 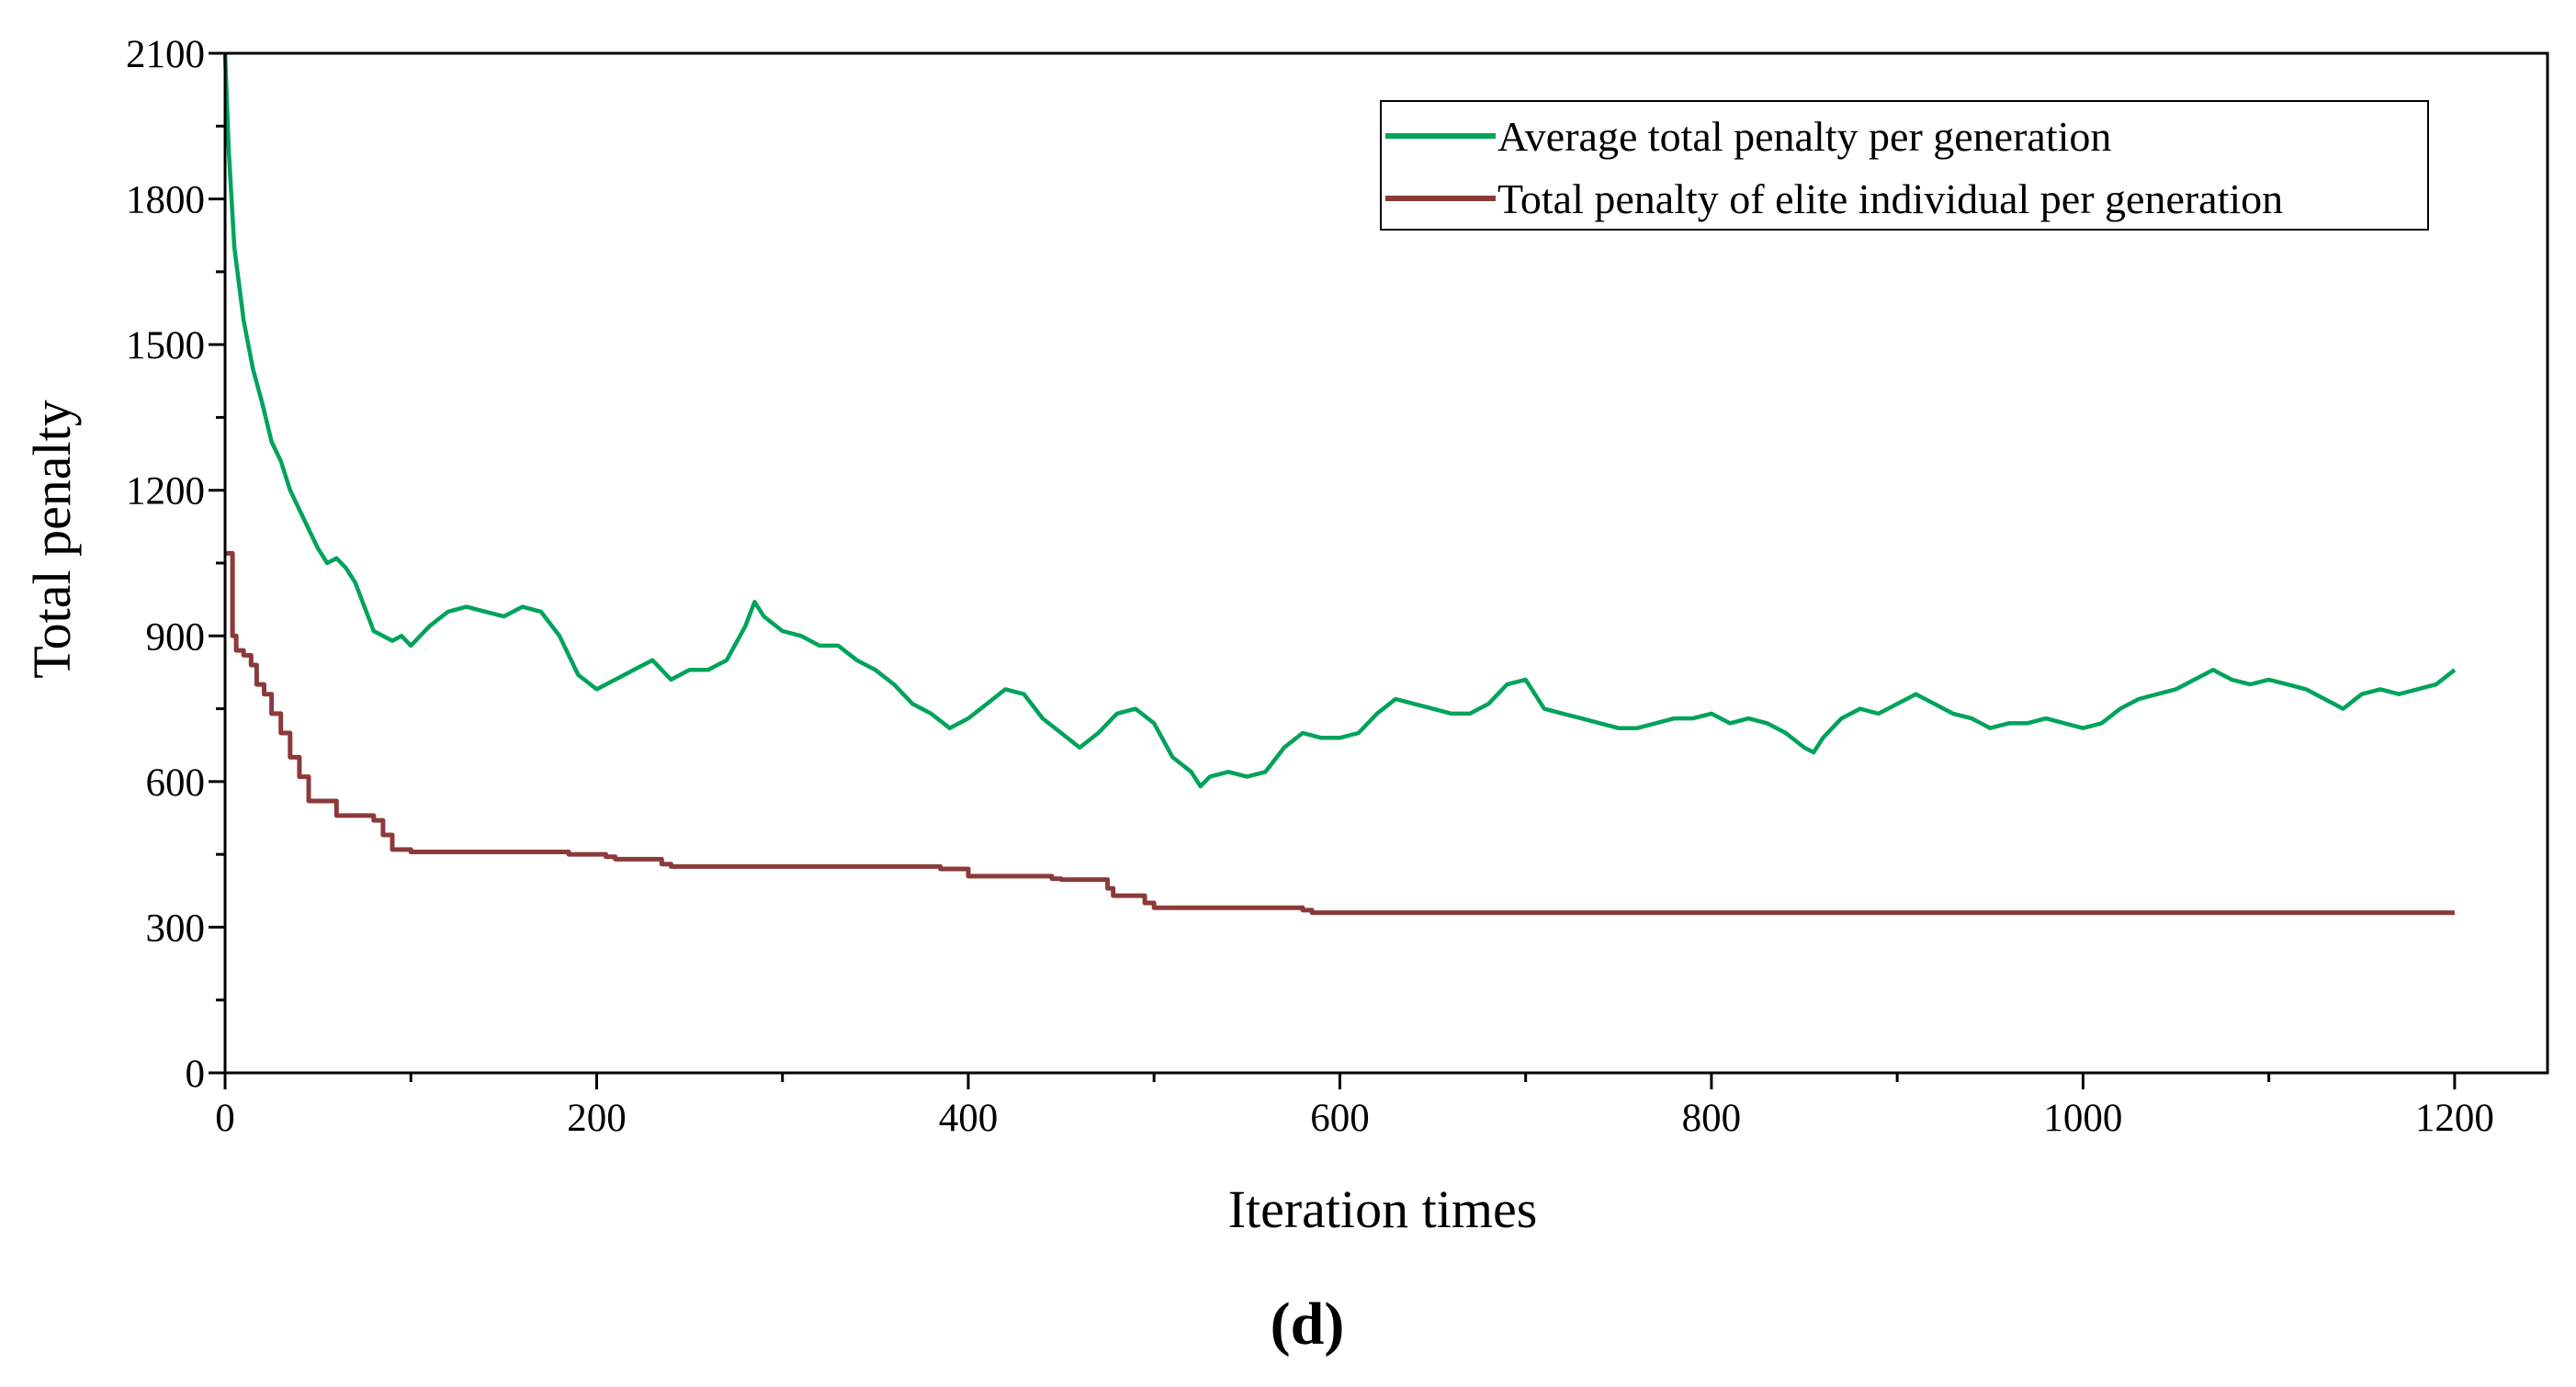 I want to click on y-tick-label: 300, so click(x=176, y=928).